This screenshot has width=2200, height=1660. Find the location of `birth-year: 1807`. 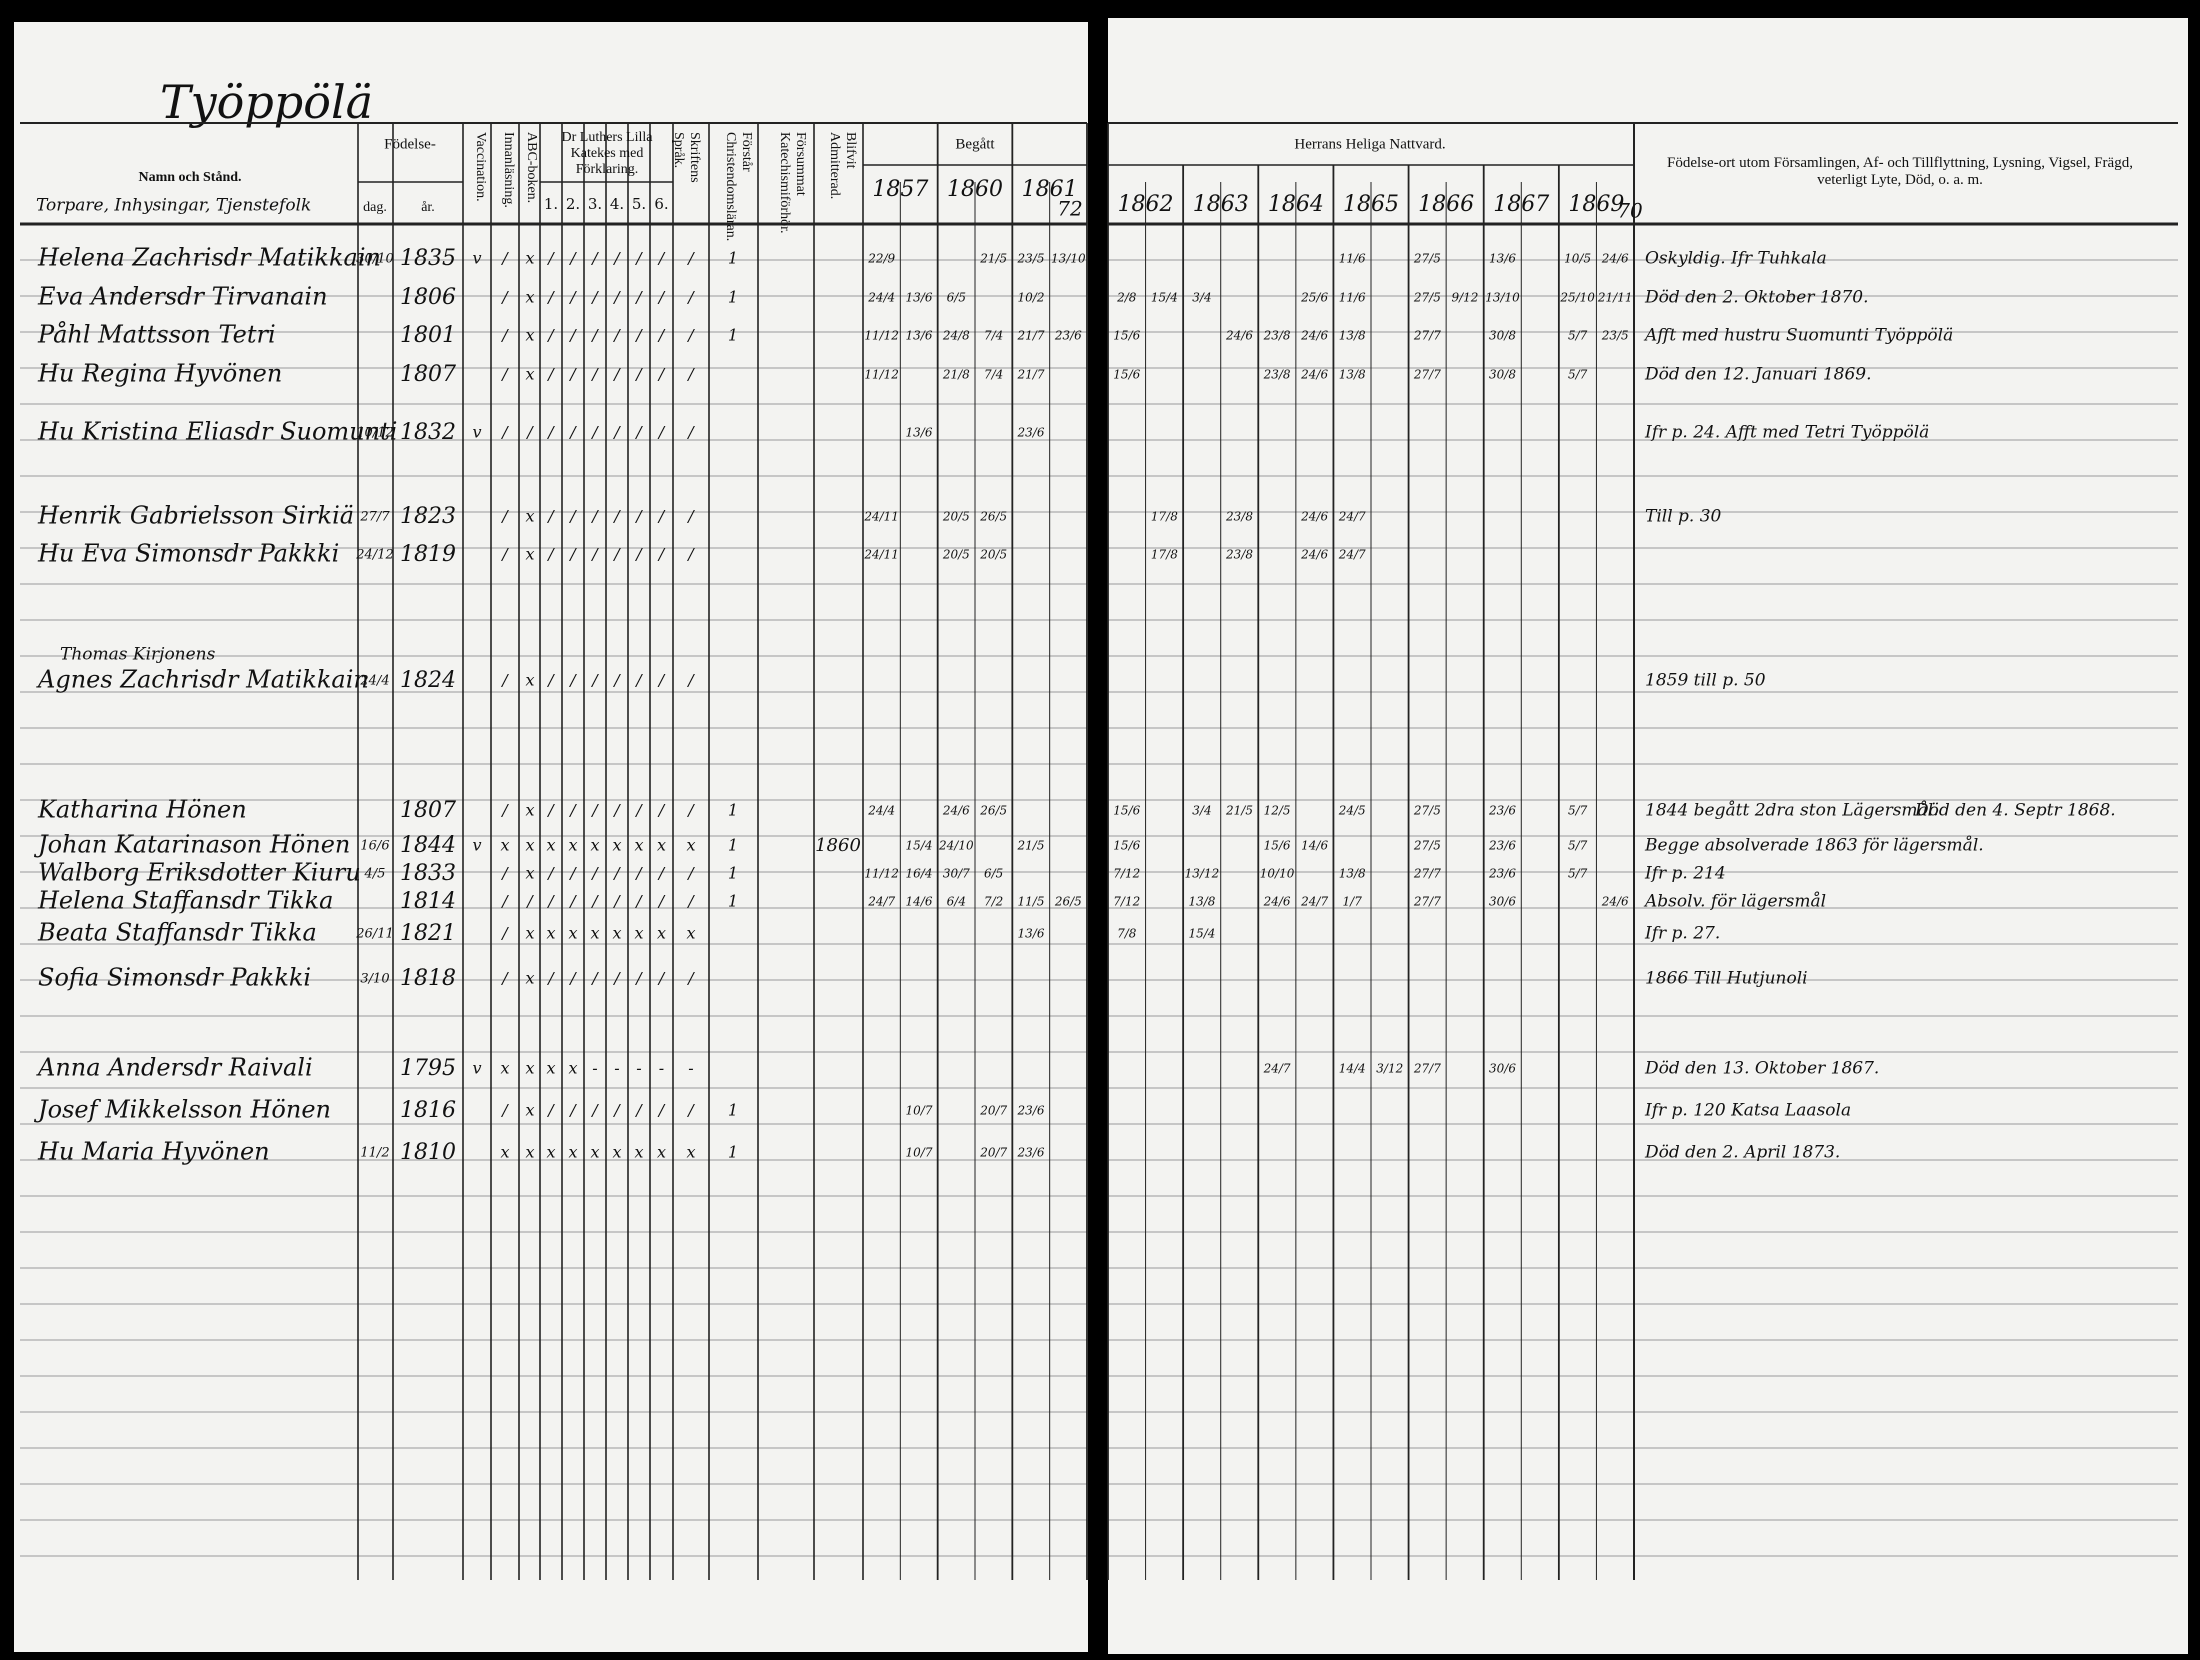

birth-year: 1807 is located at coordinates (428, 810).